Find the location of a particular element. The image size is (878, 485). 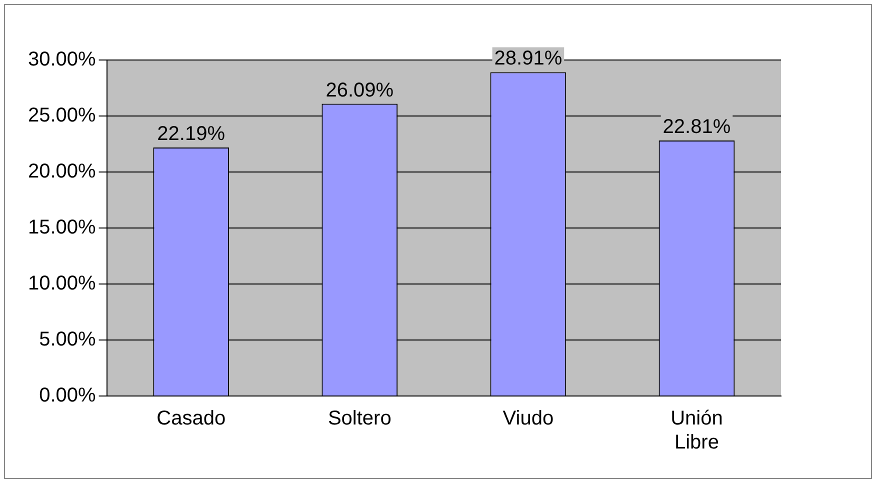

y-tick-label: 15.00% is located at coordinates (62, 227).